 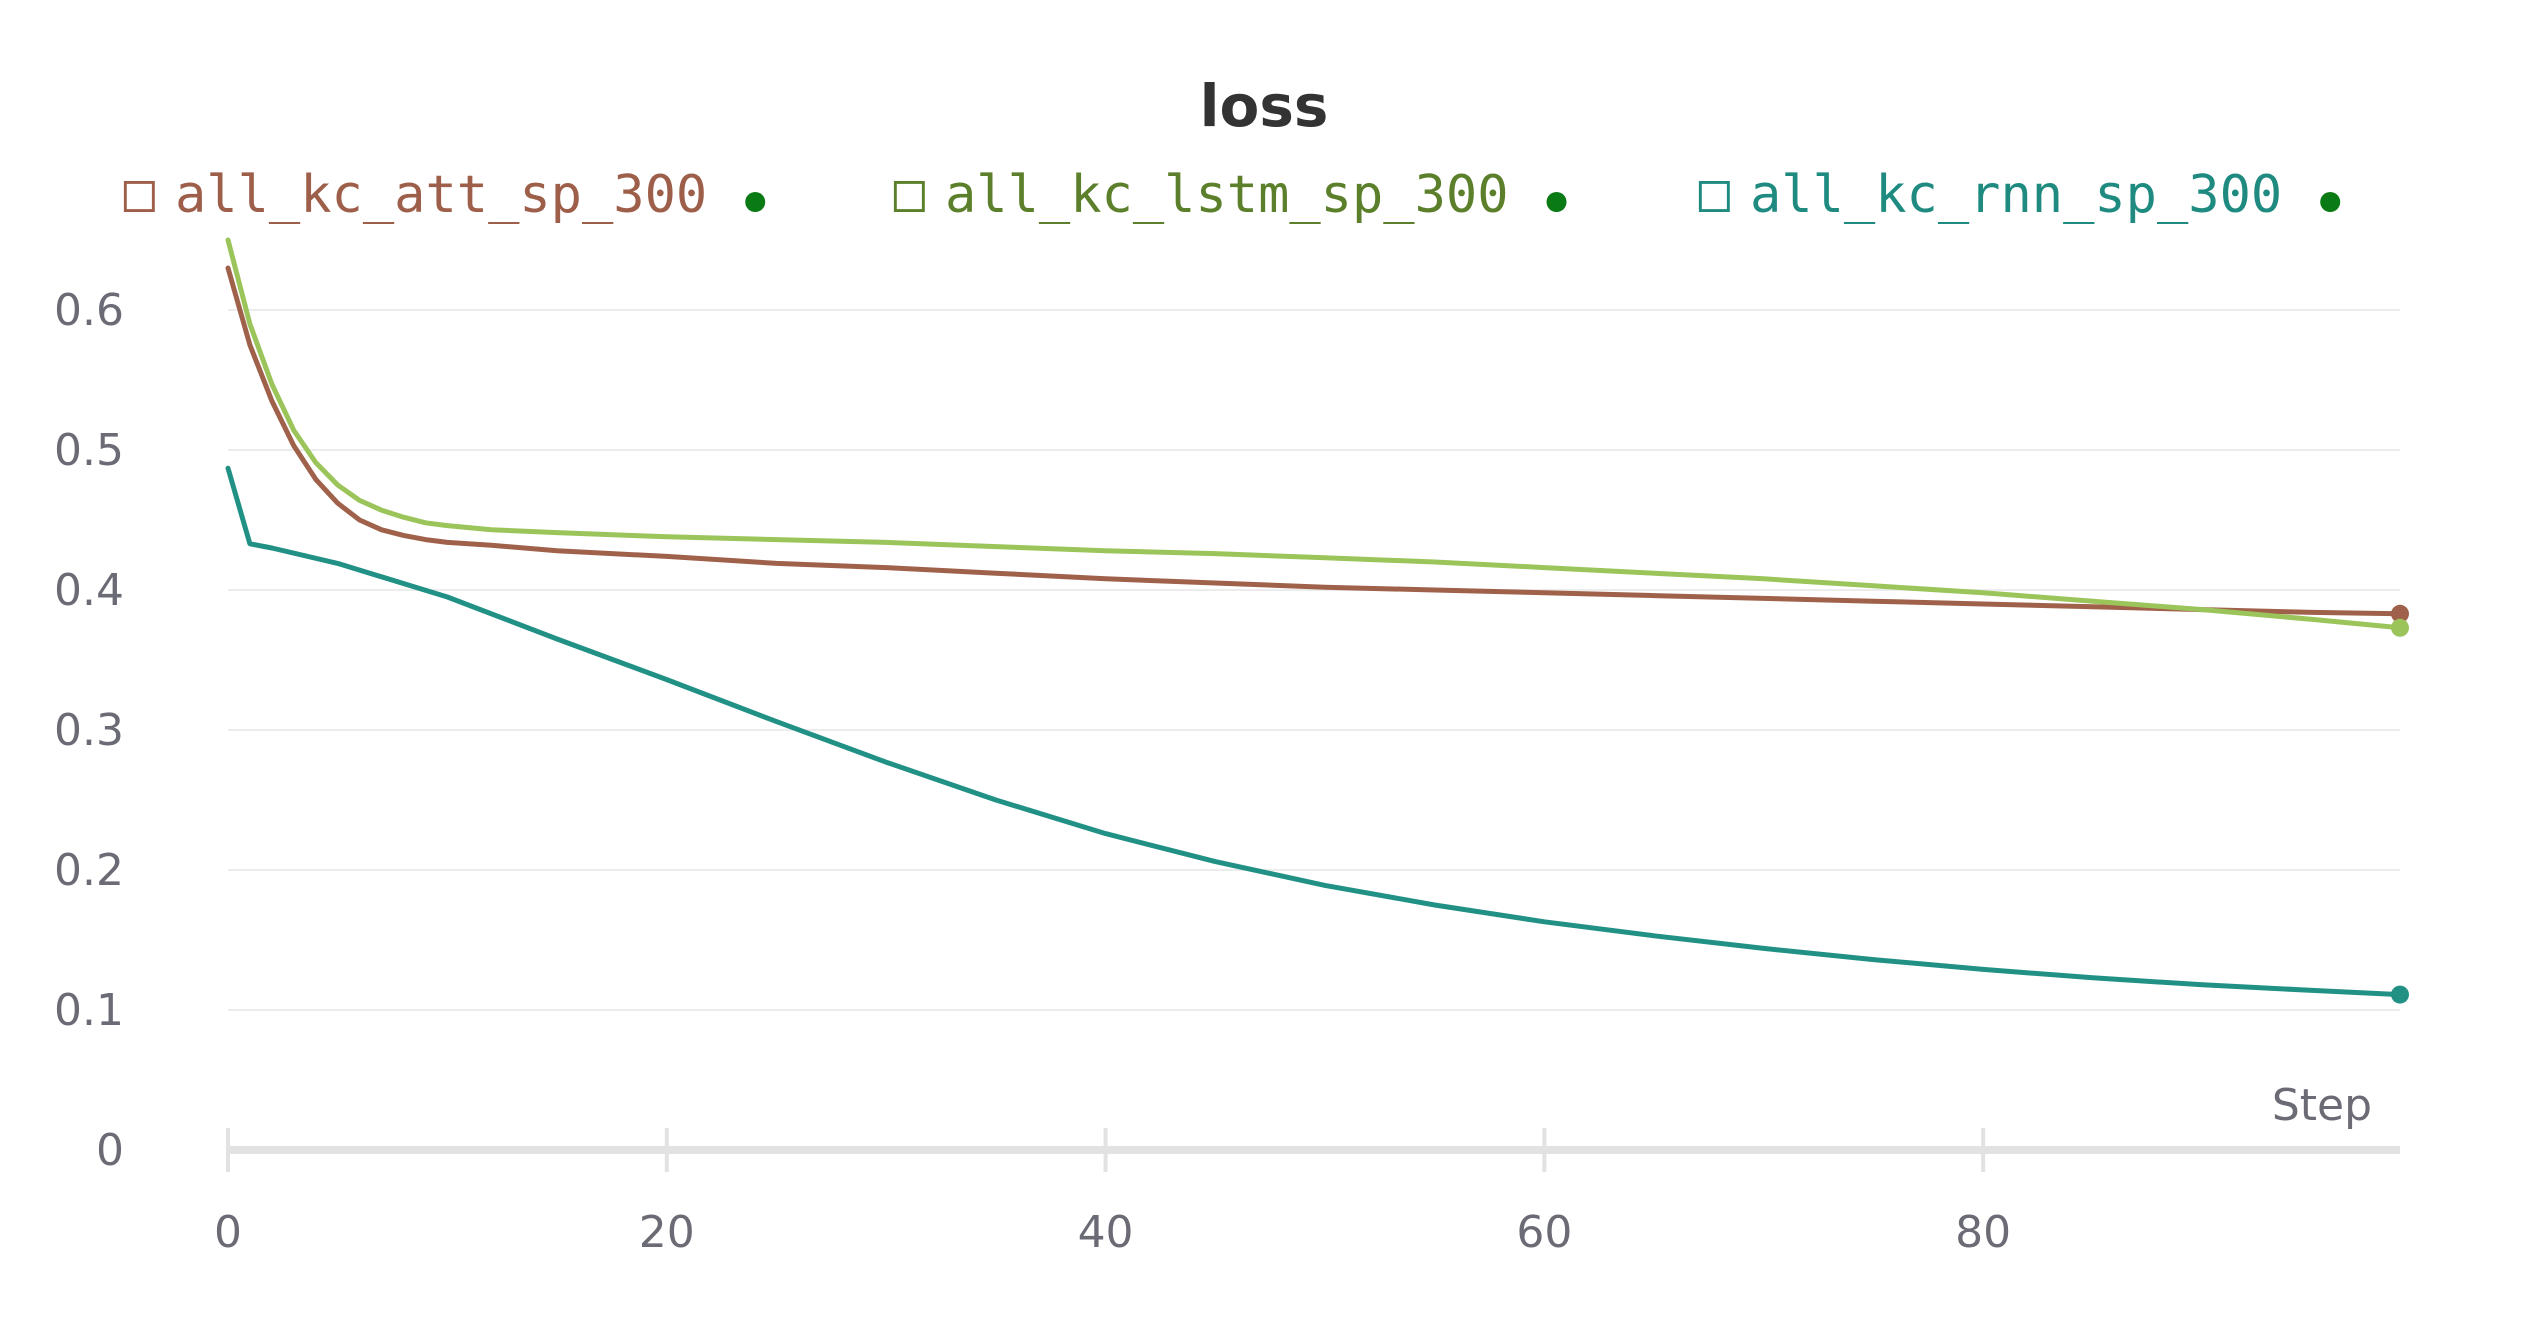 I want to click on y-axis: 0 0.1 0.2 0.3 0.4 0.5 0.6, so click(x=89, y=730).